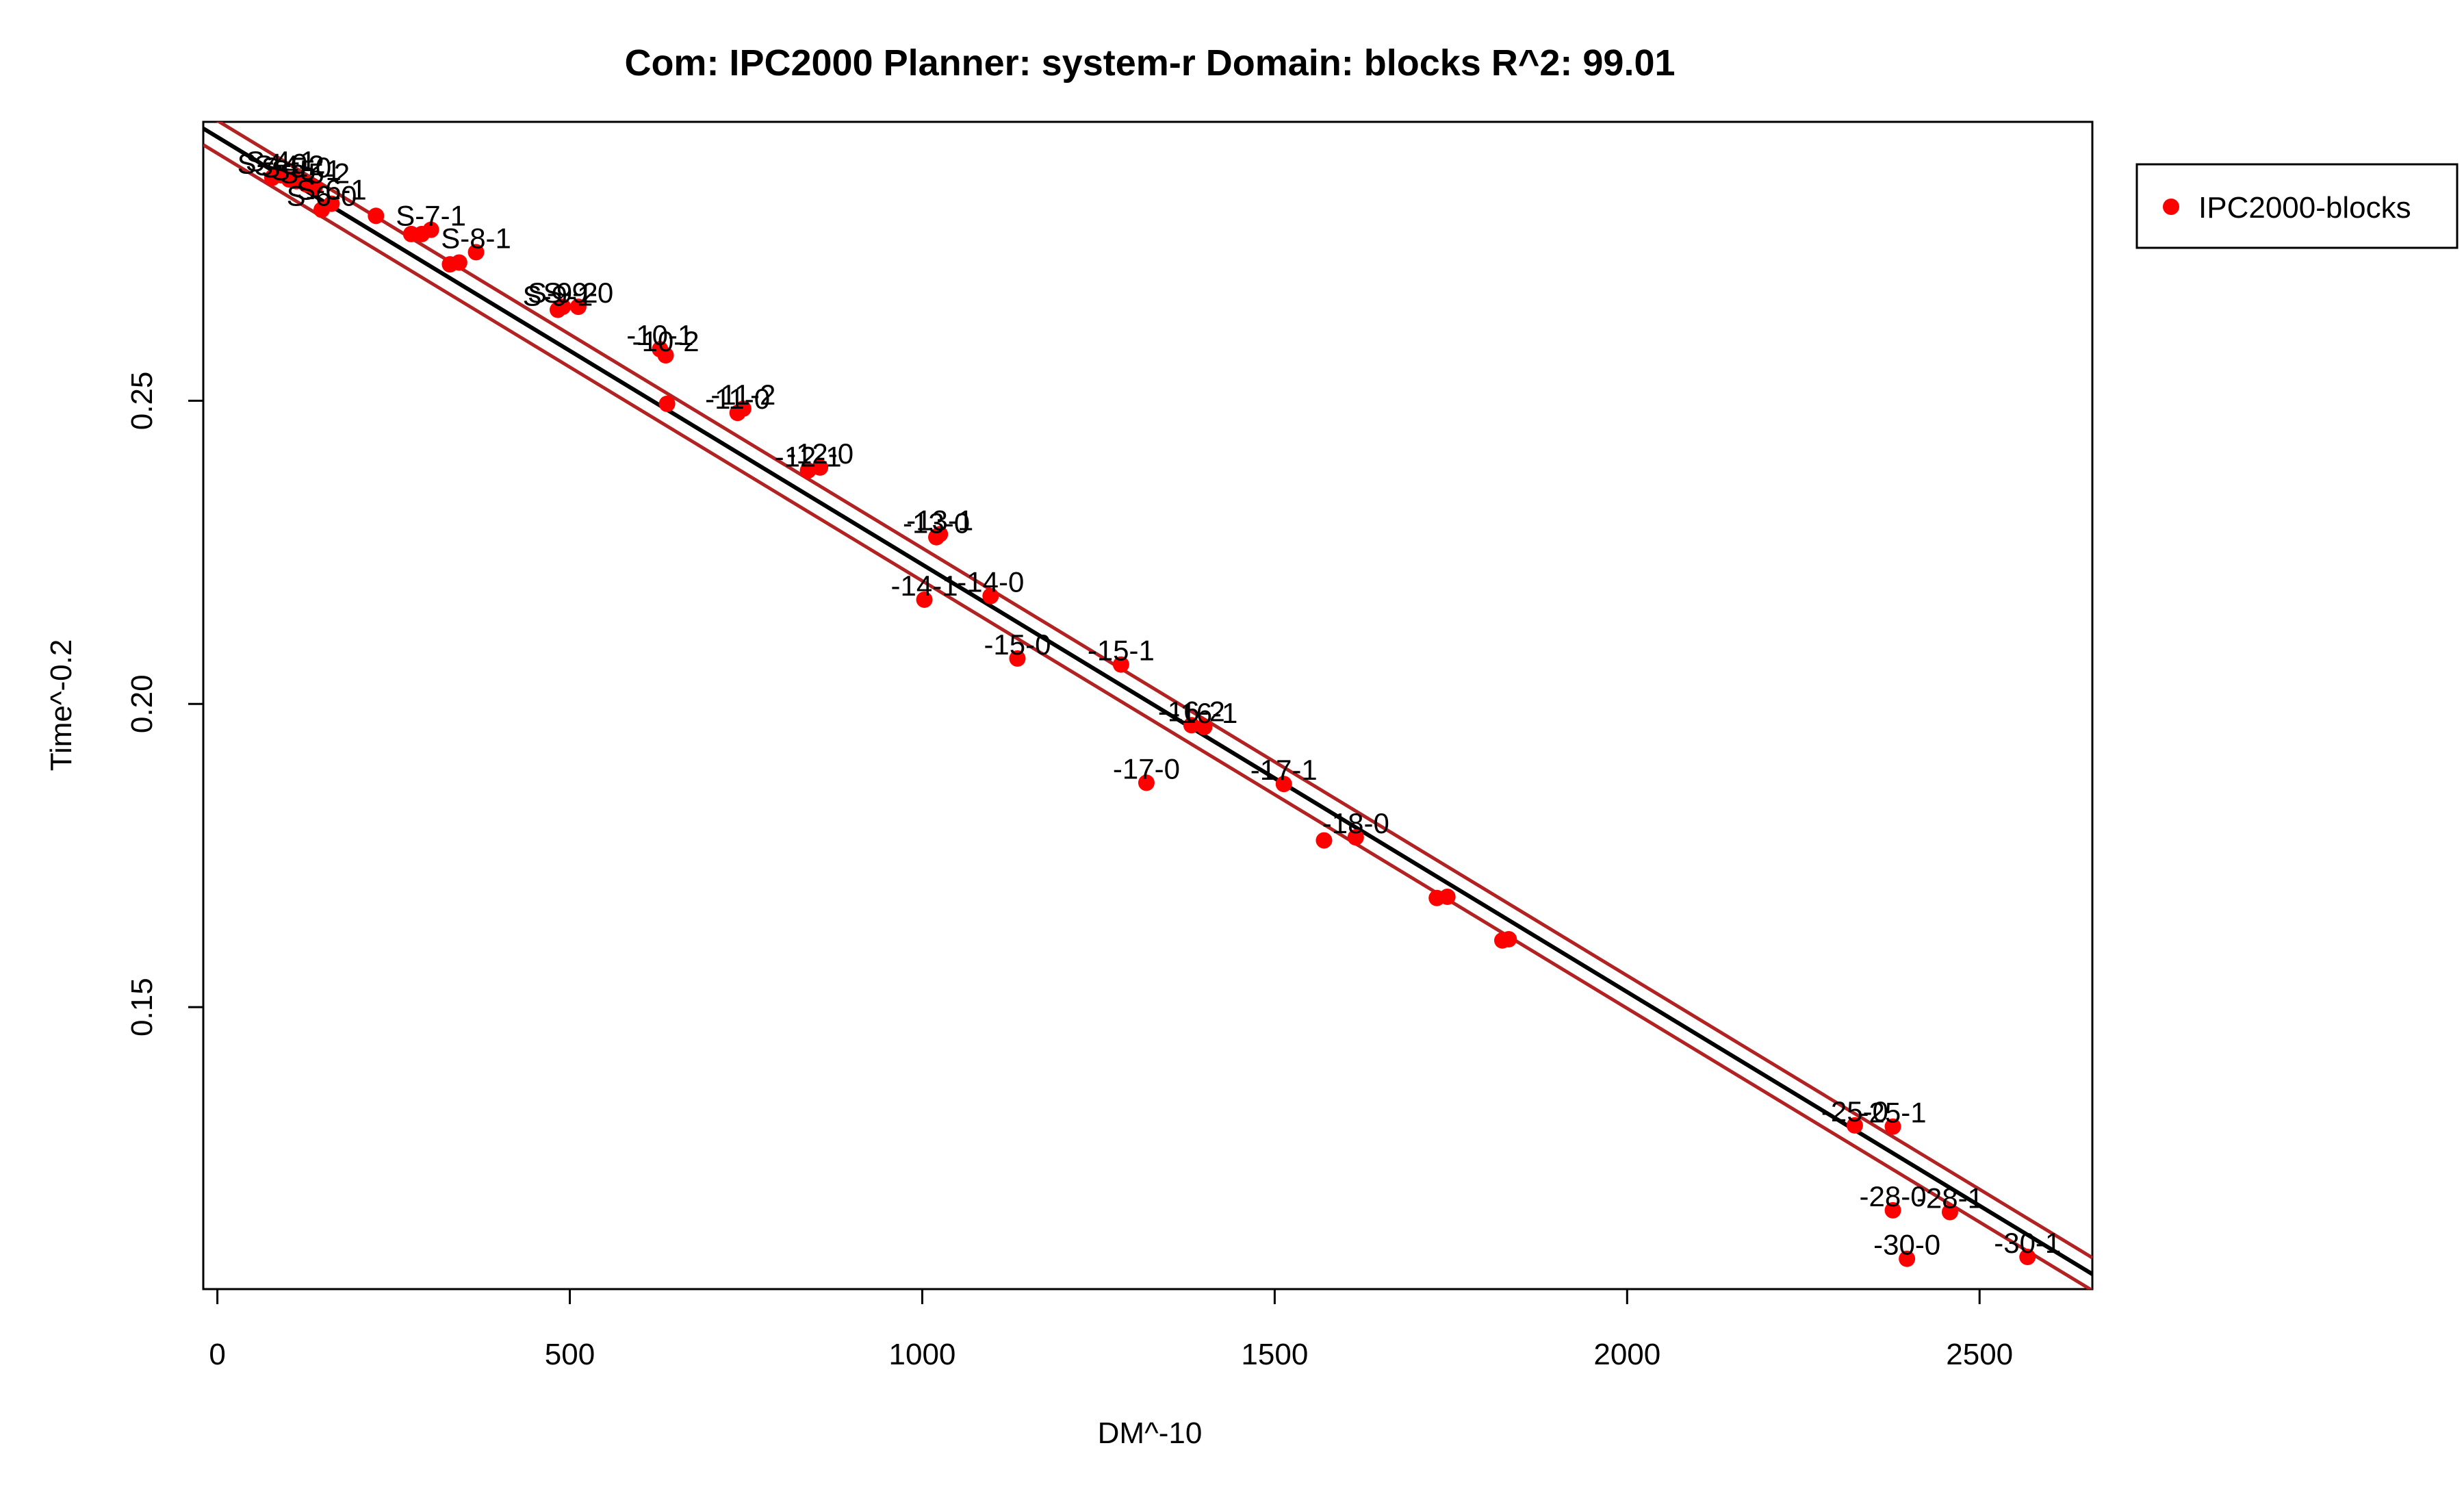 This screenshot has height=1489, width=2464. I want to click on point-label: S-4-1, so click(281, 161).